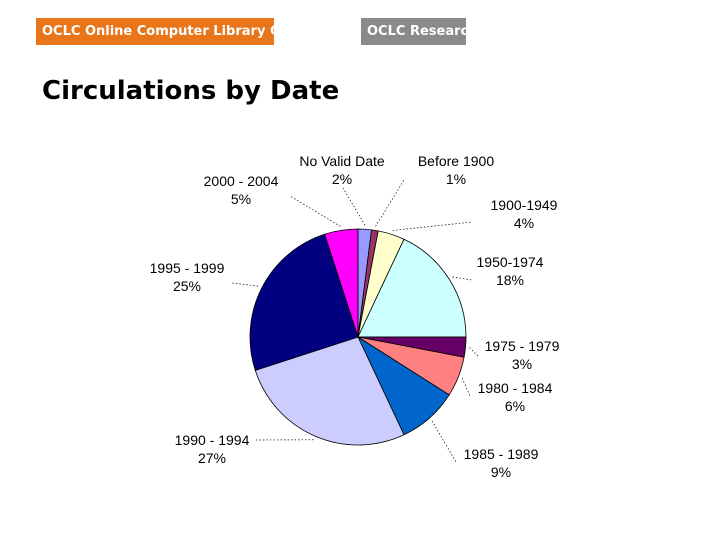 The image size is (720, 540). Describe the element at coordinates (501, 472) in the screenshot. I see `slice-value-label: 9%` at that location.